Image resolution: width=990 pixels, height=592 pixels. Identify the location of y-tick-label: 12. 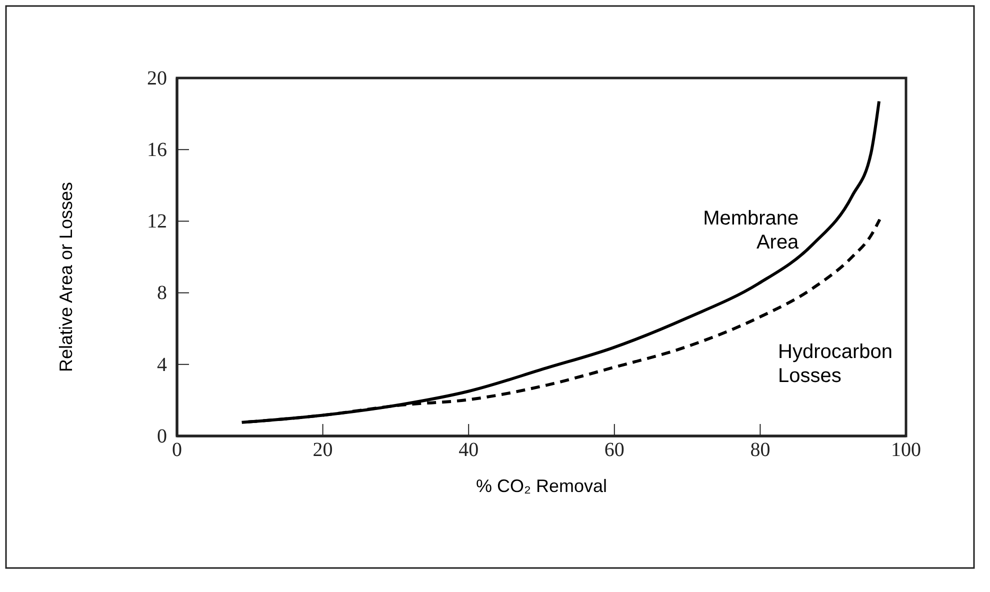
(157, 221).